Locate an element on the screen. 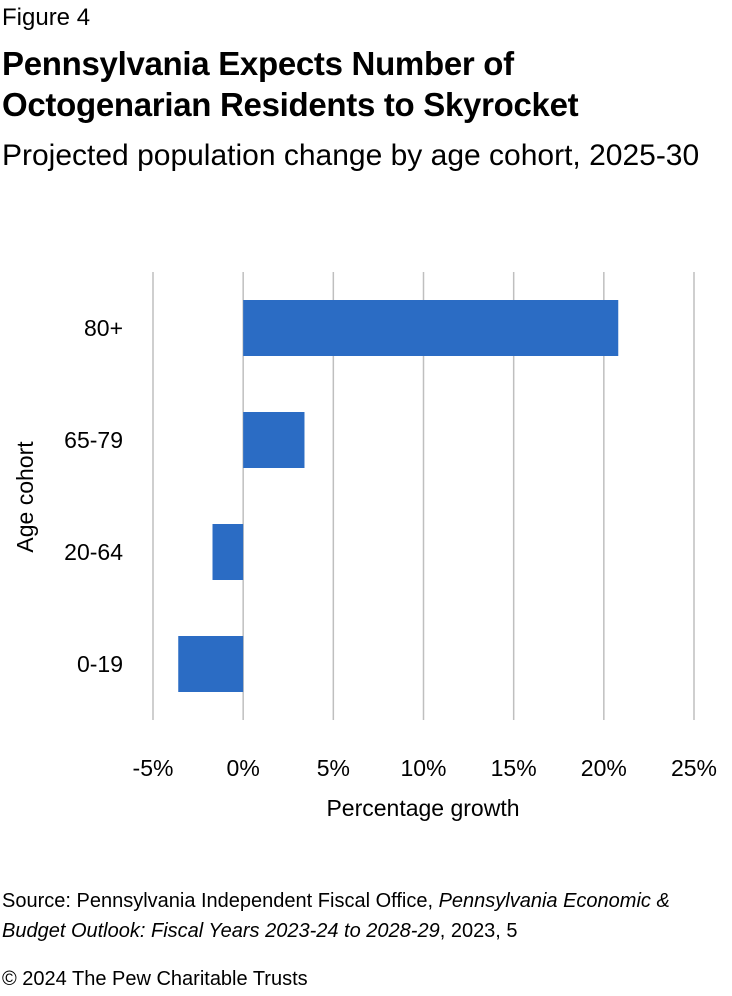 The width and height of the screenshot is (732, 996). x-tick-labels: -5% 0% 5% 10% 15% 20% 25% is located at coordinates (425, 768).